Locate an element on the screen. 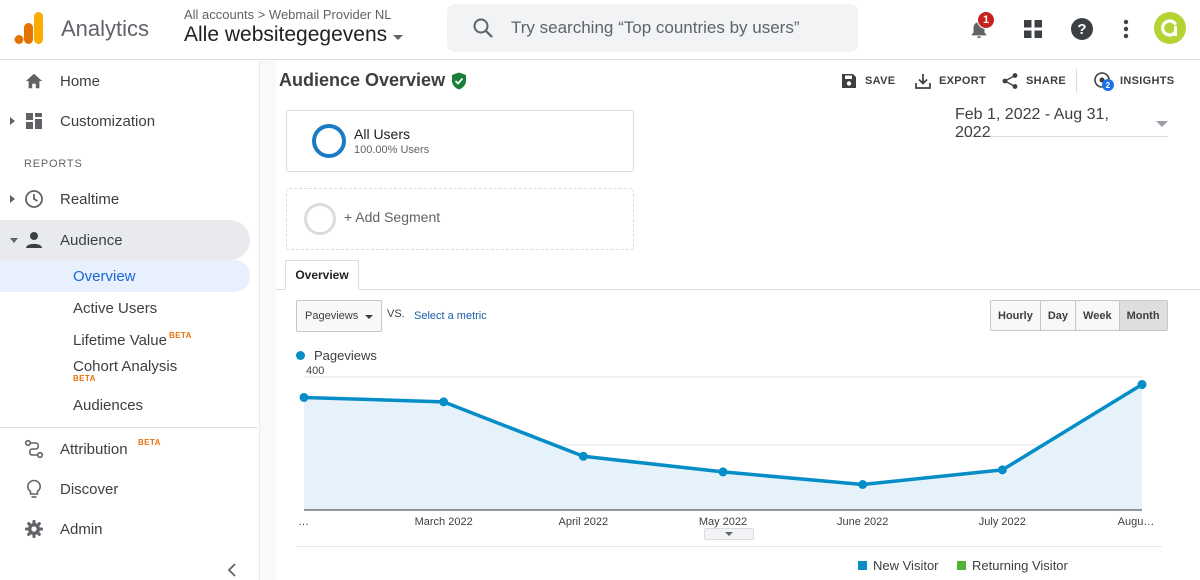 The height and width of the screenshot is (580, 1200). date-range-label: Feb 1, 2022 - Aug 31, 2022 is located at coordinates (1032, 123).